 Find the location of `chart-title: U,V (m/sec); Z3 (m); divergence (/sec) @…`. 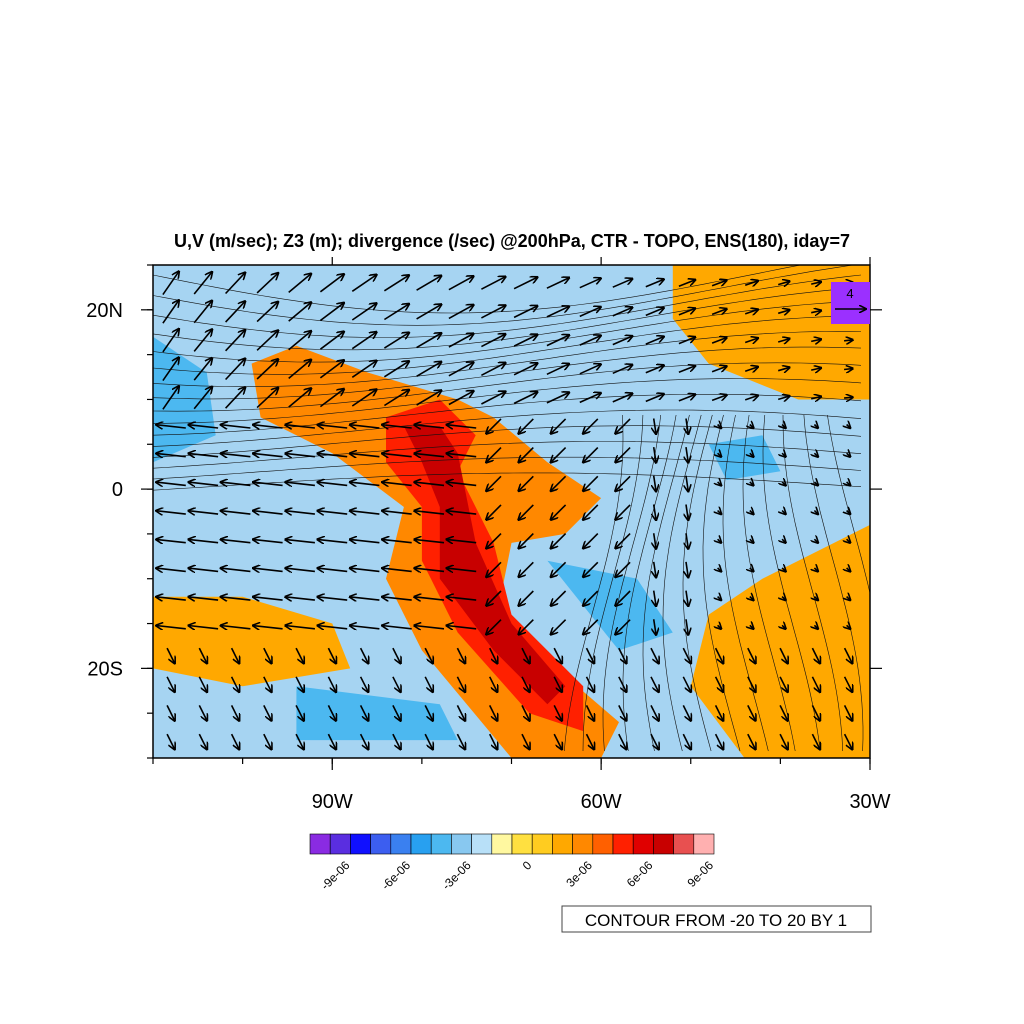

chart-title: U,V (m/sec); Z3 (m); divergence (/sec) @… is located at coordinates (512, 241).